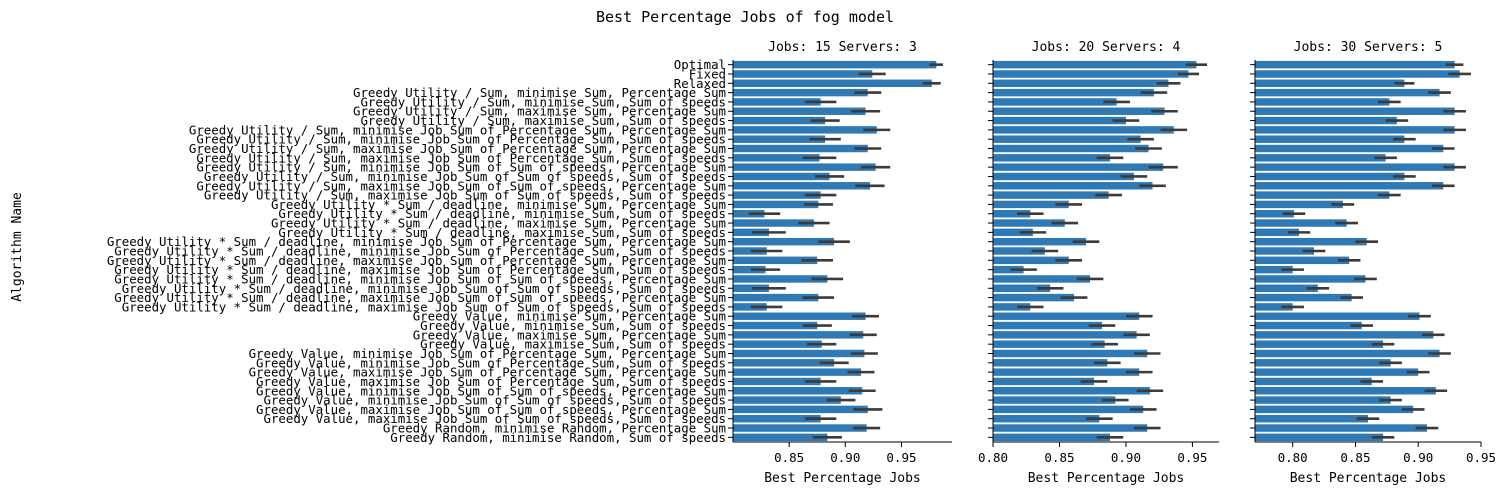 This screenshot has width=1504, height=495. Describe the element at coordinates (1368, 47) in the screenshot. I see `panel-title: Jobs: 30 Servers: 5` at that location.